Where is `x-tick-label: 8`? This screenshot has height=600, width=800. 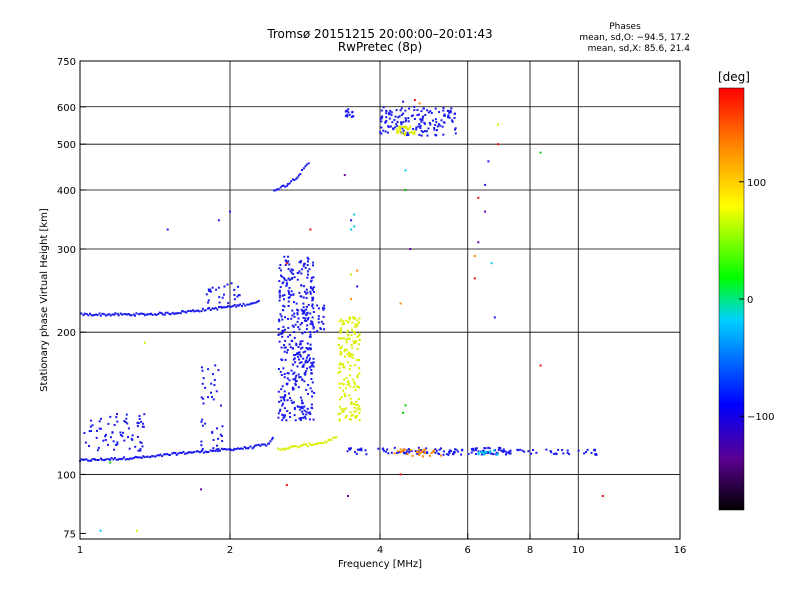 x-tick-label: 8 is located at coordinates (530, 550).